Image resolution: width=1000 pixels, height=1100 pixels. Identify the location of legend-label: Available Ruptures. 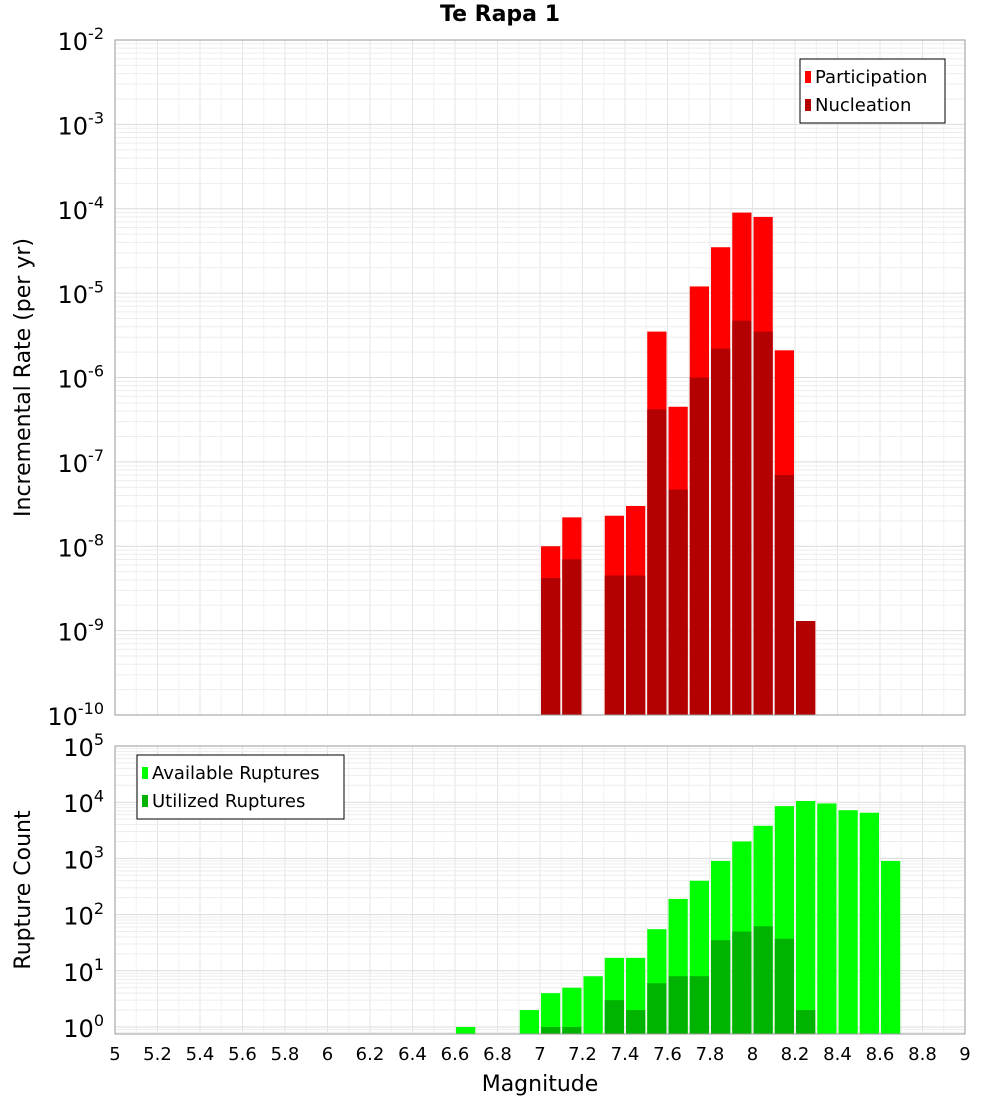
(236, 773).